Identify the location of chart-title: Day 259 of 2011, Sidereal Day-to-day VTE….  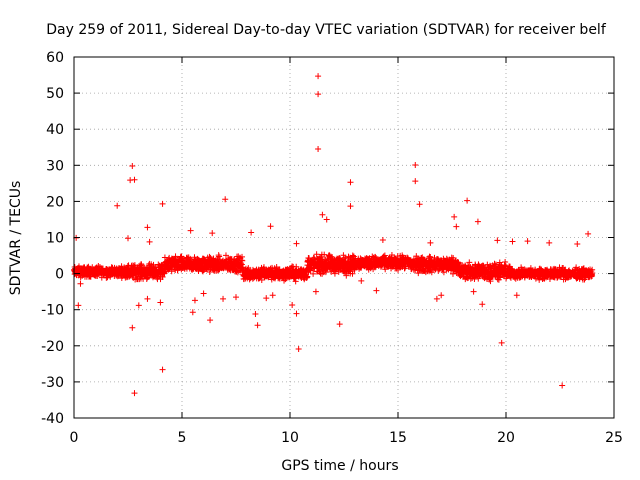
(326, 30).